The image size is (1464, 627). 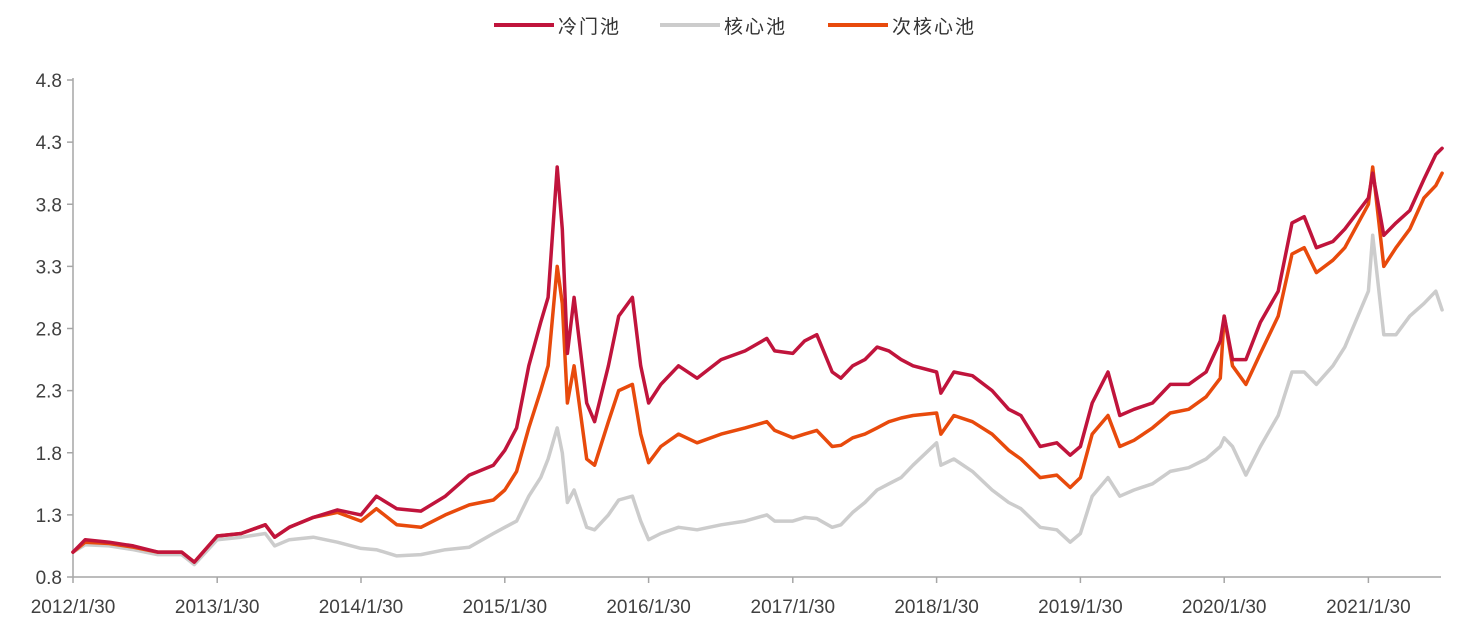 I want to click on legend-label-cold-pool: 冷门池, so click(x=590, y=26).